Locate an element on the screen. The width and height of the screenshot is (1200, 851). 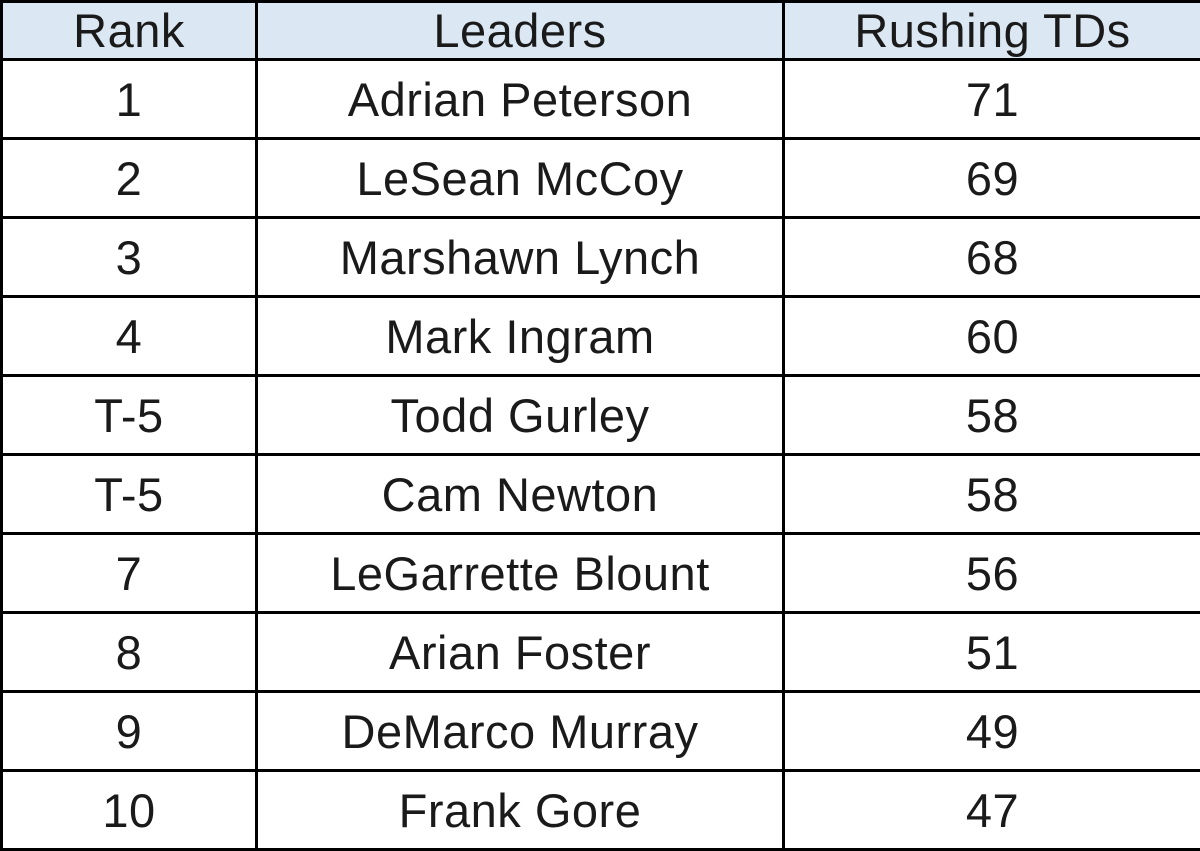
table-row: T-5 Todd Gurley 58 is located at coordinates (600, 415).